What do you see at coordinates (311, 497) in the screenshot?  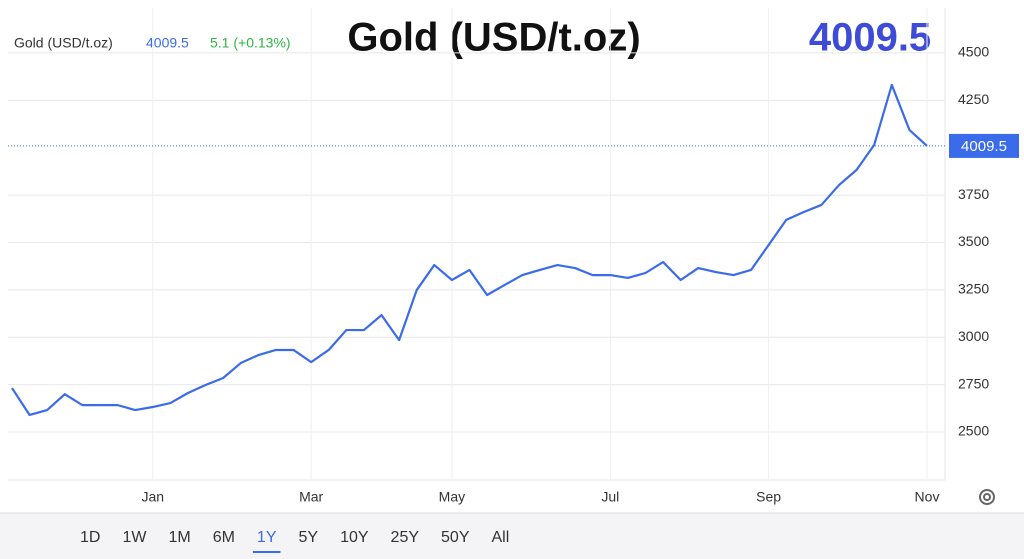 I see `x-tick-label: Mar` at bounding box center [311, 497].